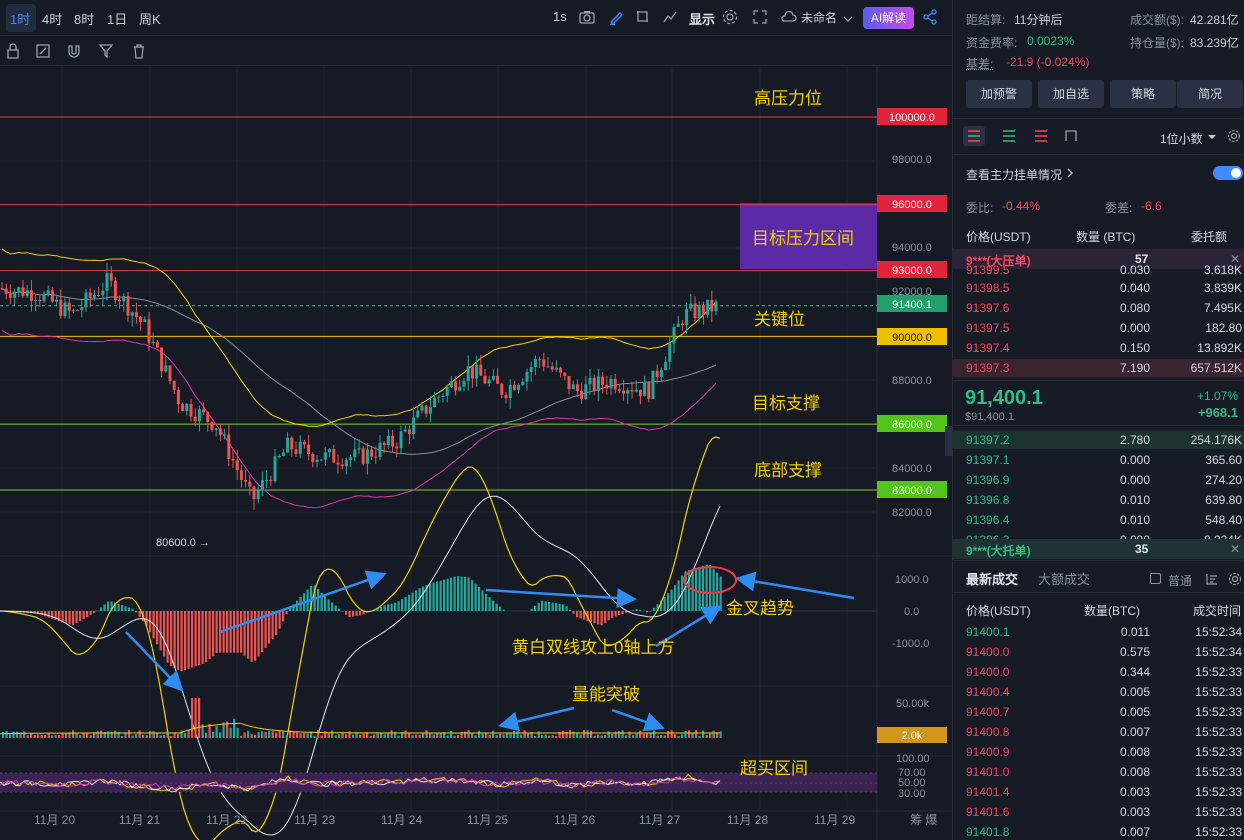 This screenshot has height=840, width=1244. Describe the element at coordinates (930, 17) in the screenshot. I see `share-icon` at that location.